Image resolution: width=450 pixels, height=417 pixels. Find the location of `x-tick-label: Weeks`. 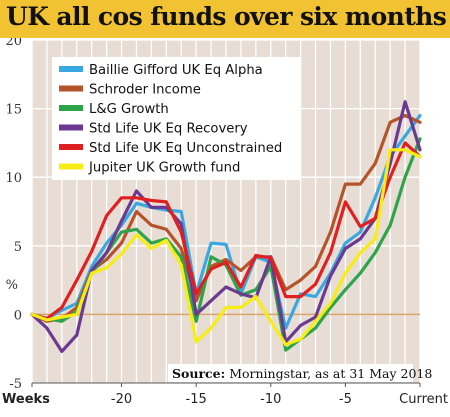

x-tick-label: Weeks is located at coordinates (26, 399).